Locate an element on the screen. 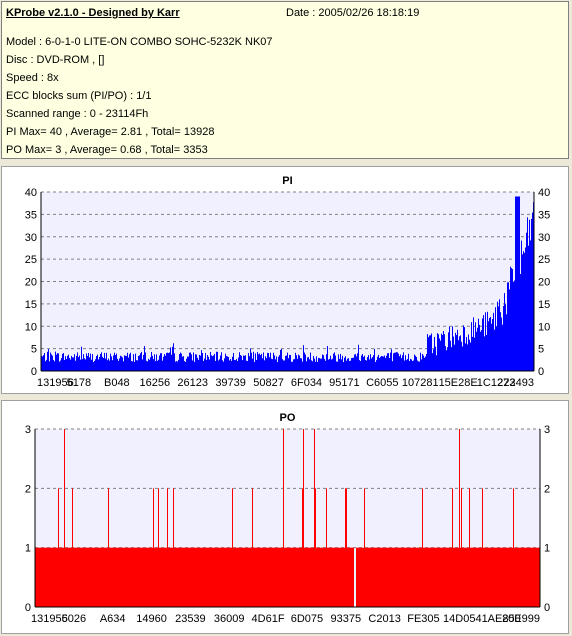 The height and width of the screenshot is (636, 572). x-tick-label: 4D61F is located at coordinates (268, 619).